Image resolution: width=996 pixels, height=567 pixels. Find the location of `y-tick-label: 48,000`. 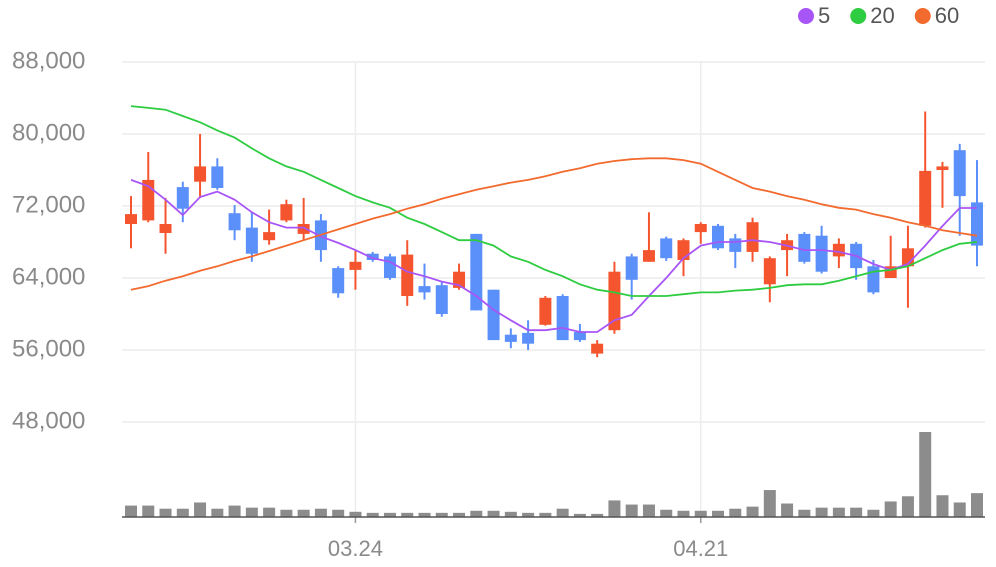

y-tick-label: 48,000 is located at coordinates (48, 420).